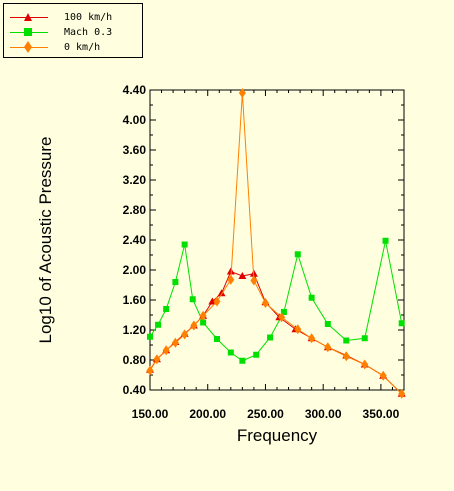 This screenshot has height=491, width=454. What do you see at coordinates (28, 32) in the screenshot?
I see `legend-marker-square` at bounding box center [28, 32].